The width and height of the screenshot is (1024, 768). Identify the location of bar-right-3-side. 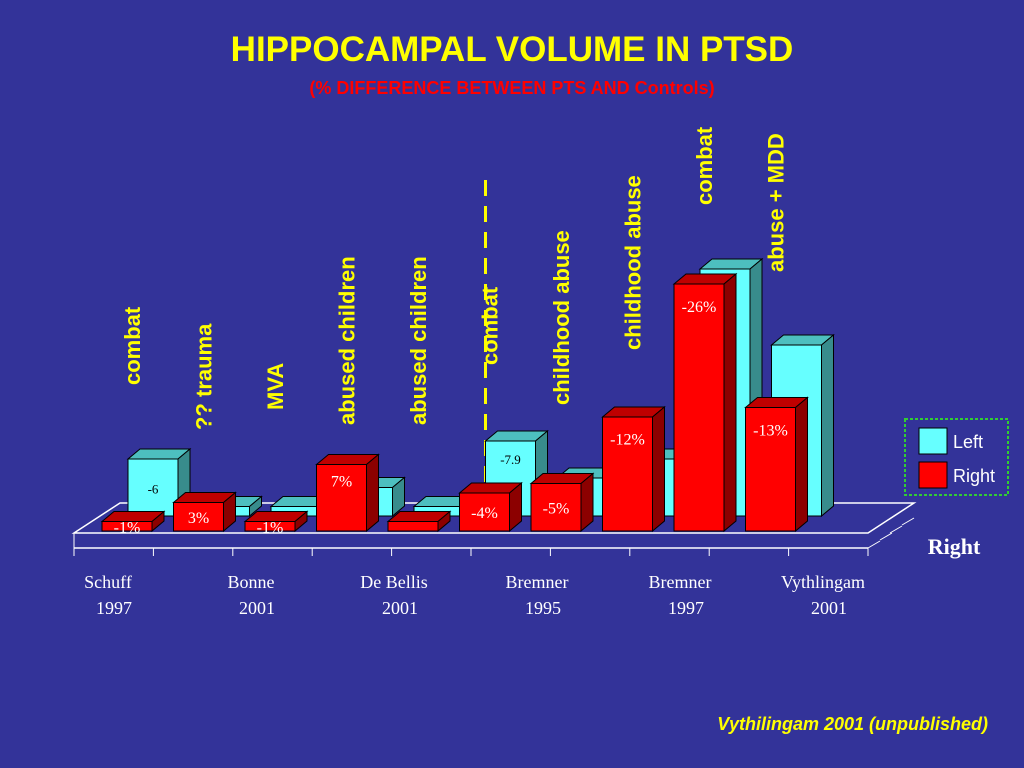
(372, 493).